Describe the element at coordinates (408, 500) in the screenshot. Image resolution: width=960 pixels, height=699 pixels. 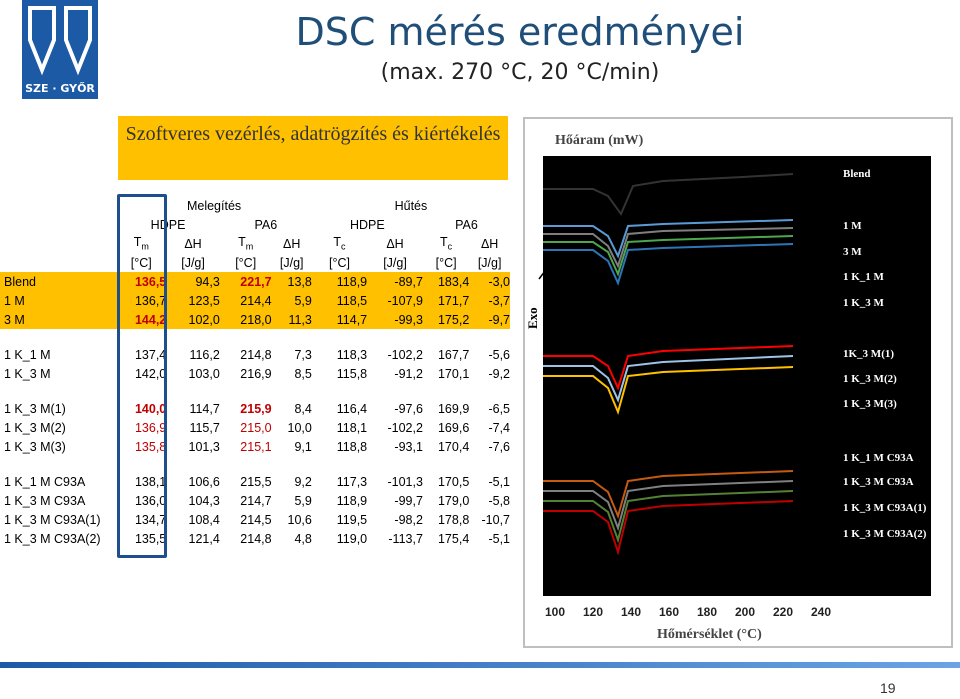
I see `table-cell: -99,7` at that location.